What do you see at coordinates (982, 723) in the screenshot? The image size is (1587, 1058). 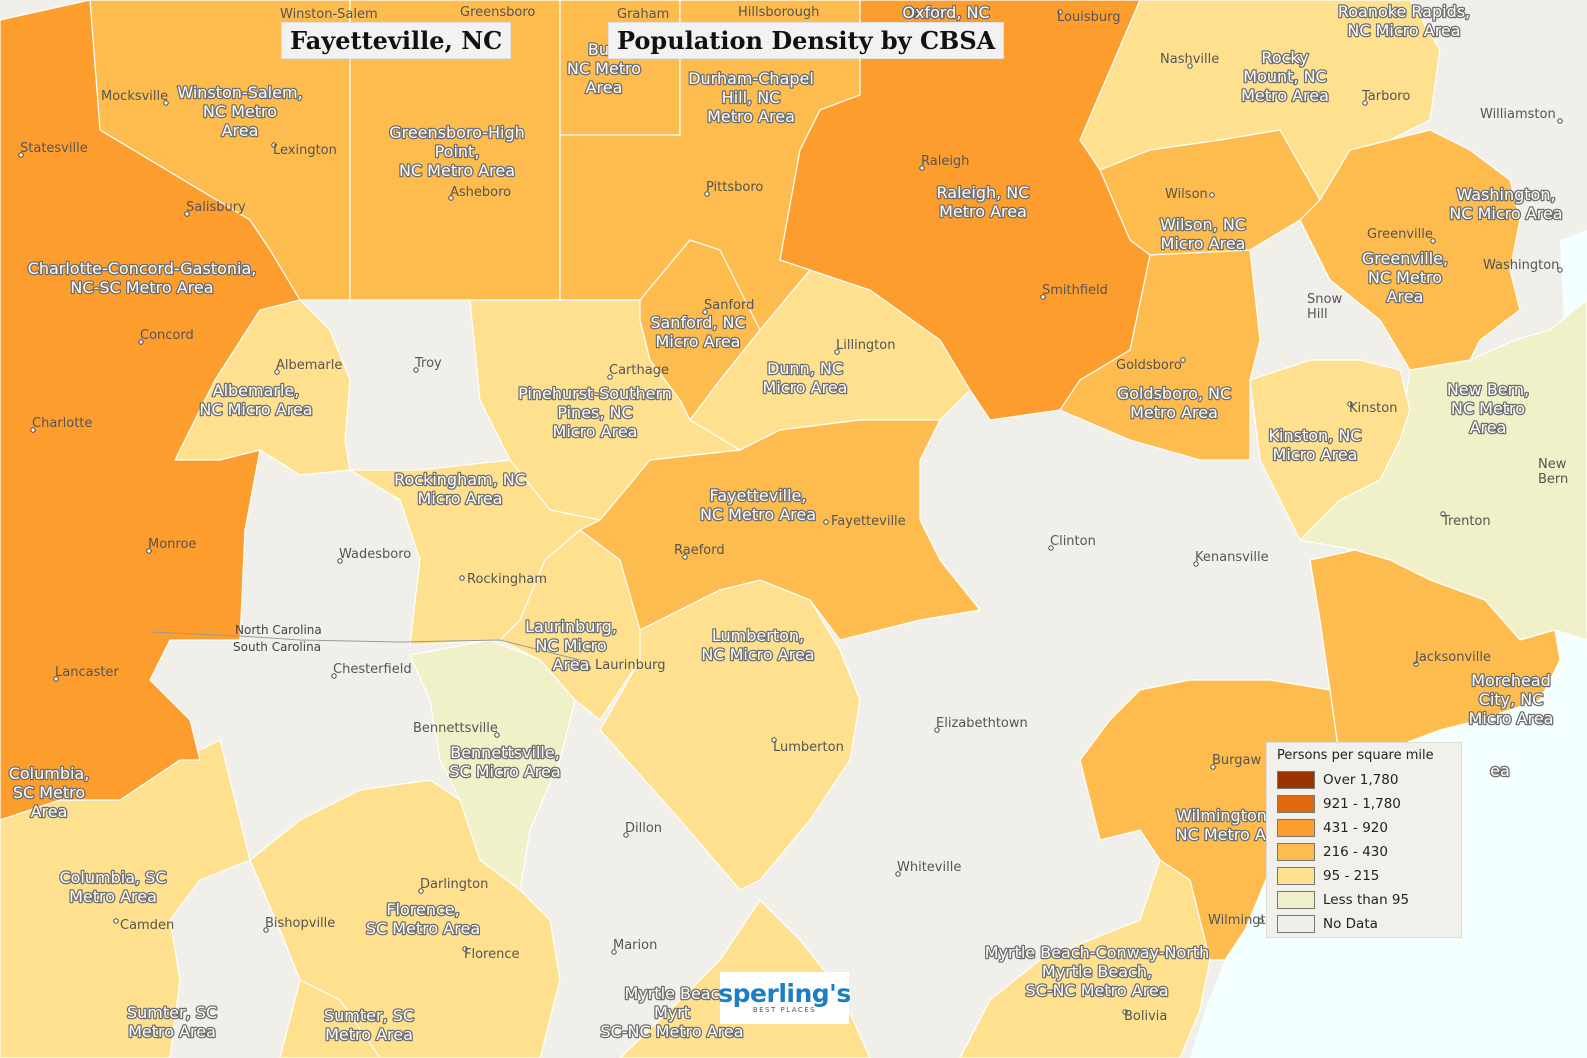 I see `city-label-elizabethtown: Elizabethtown` at bounding box center [982, 723].